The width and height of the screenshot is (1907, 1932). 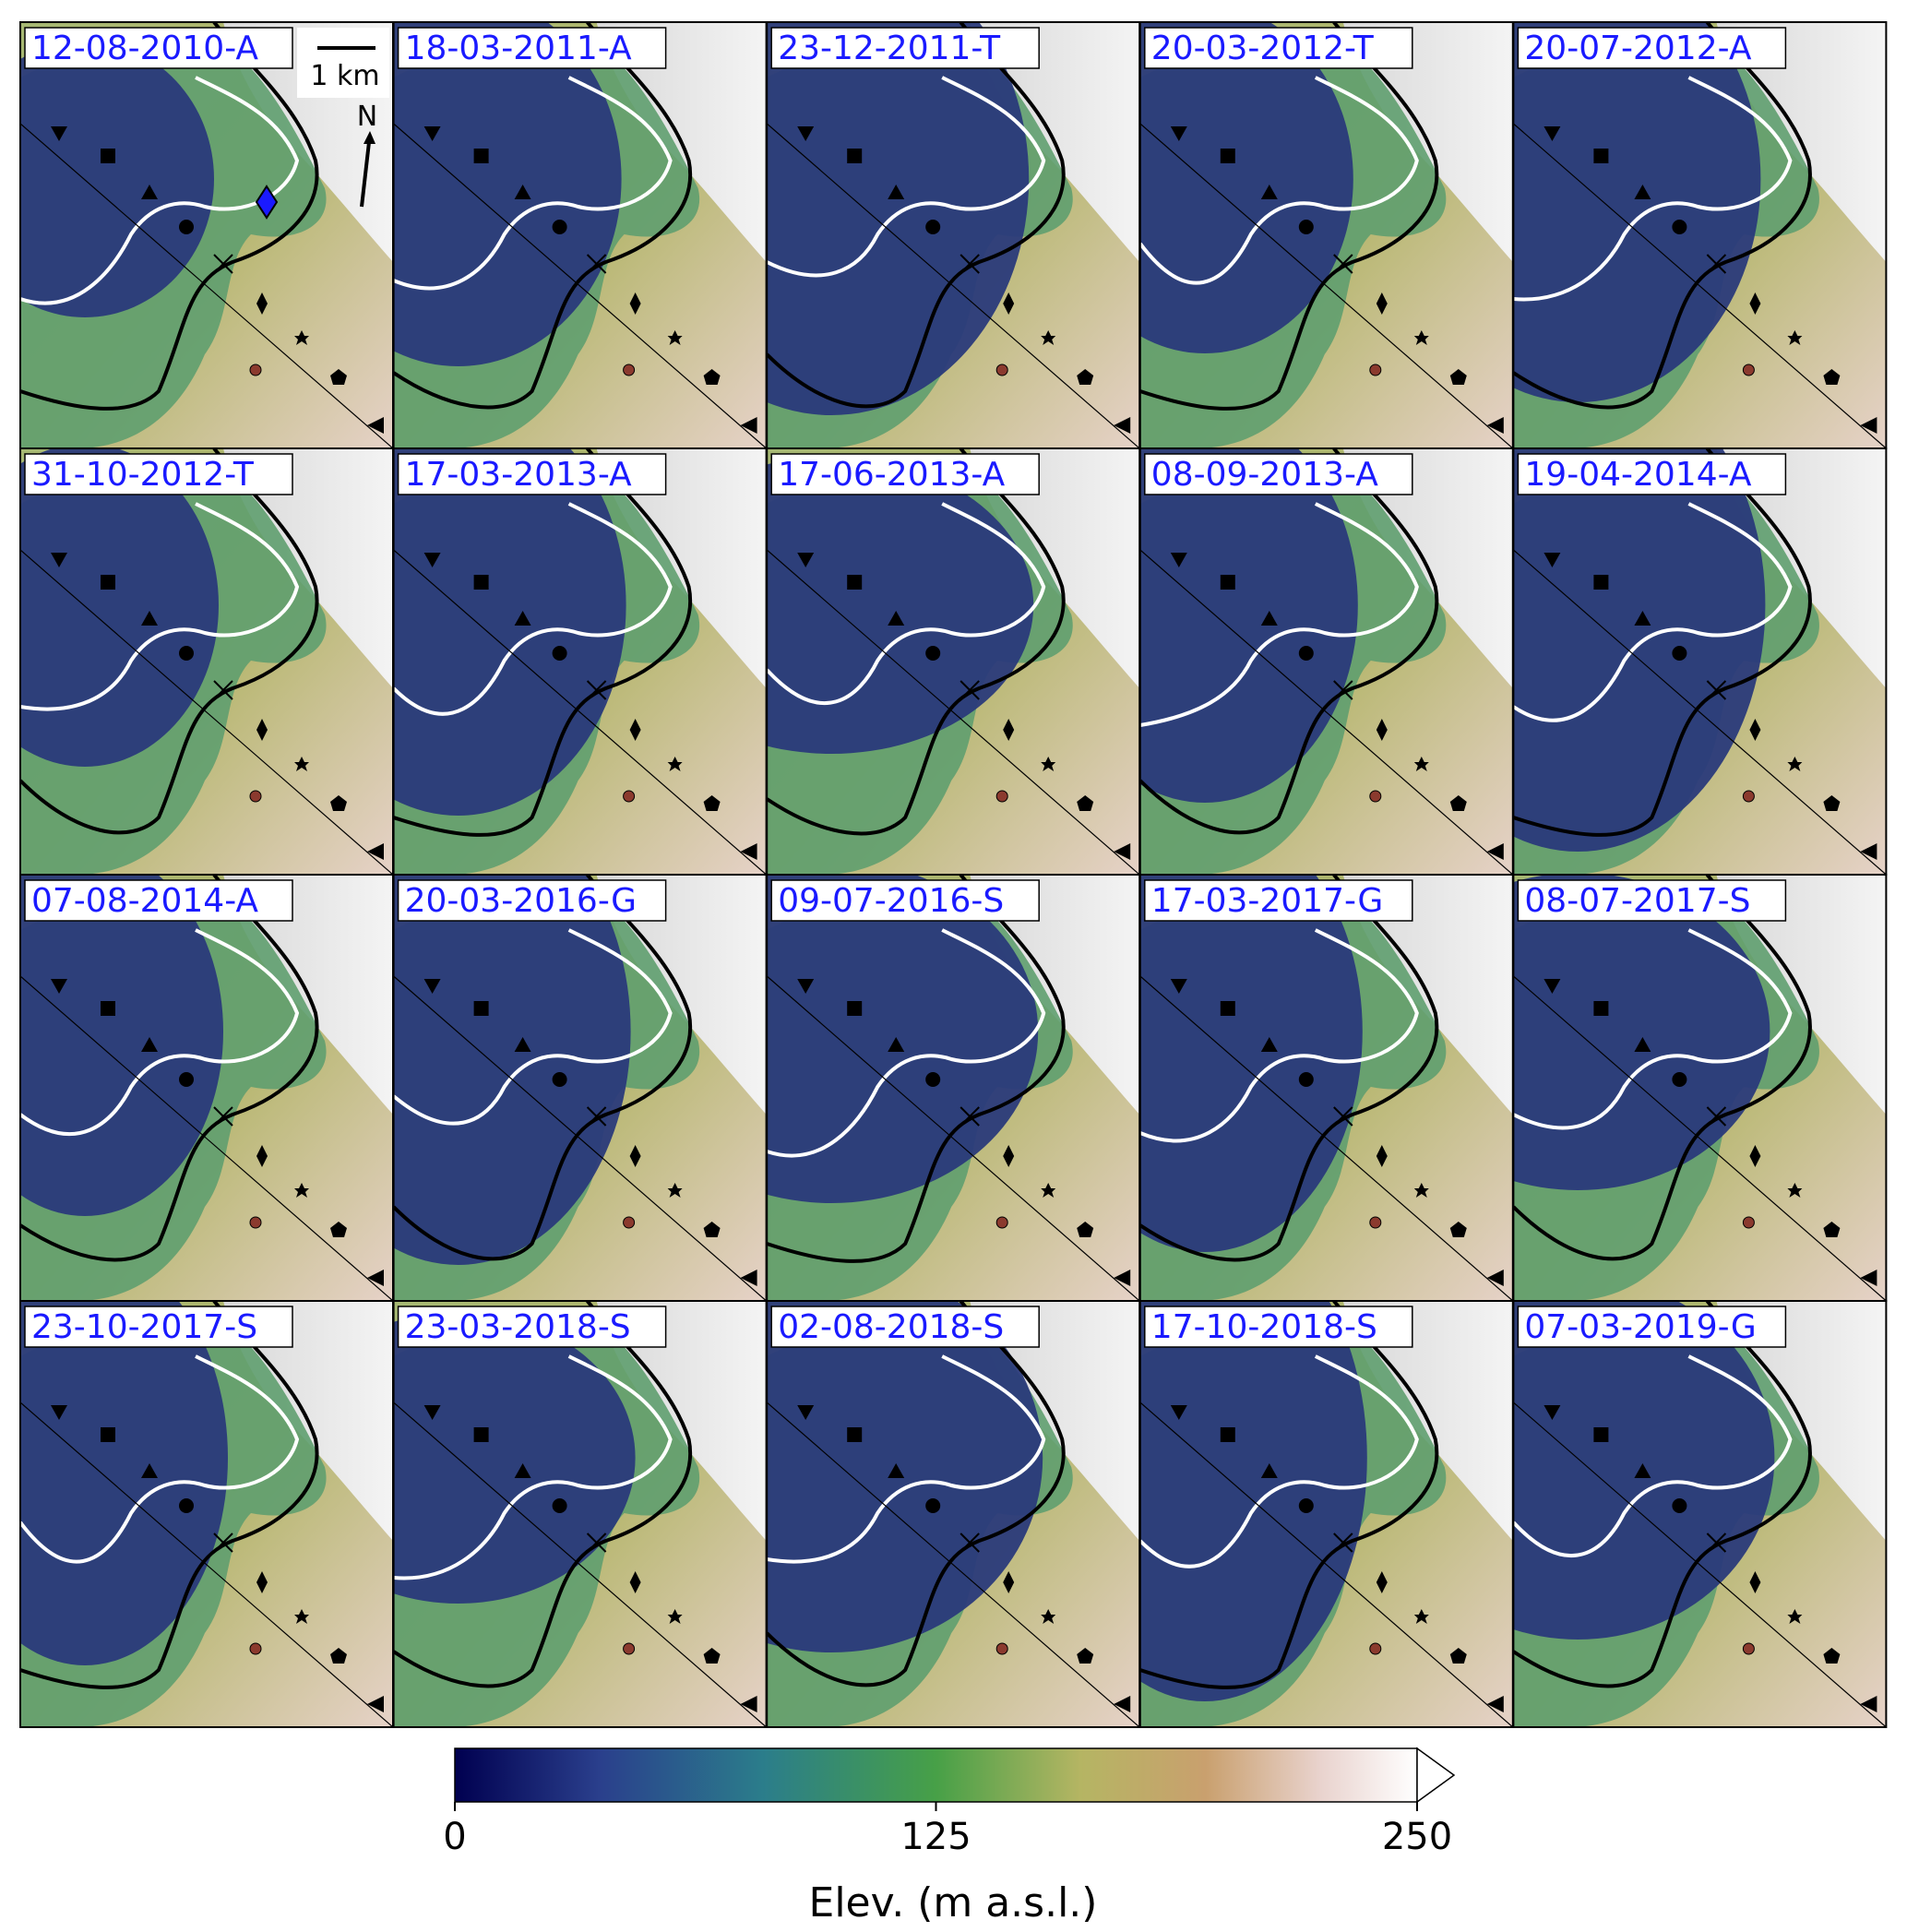 I want to click on panel-date-label: 20-07-2012-A, so click(x=1652, y=48).